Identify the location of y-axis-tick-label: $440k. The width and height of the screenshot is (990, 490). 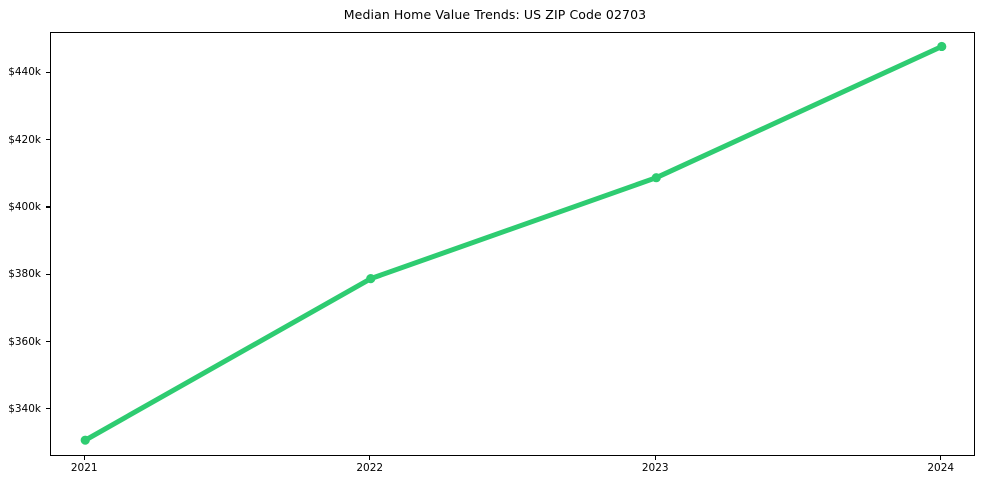
(24, 72).